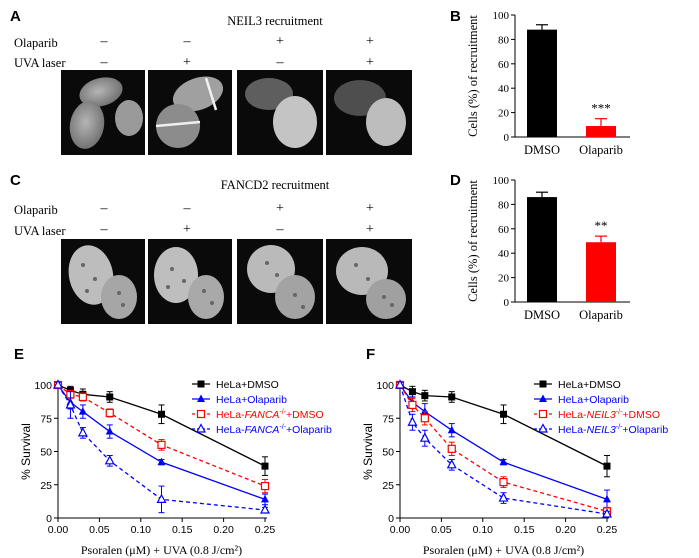 The width and height of the screenshot is (699, 558). I want to click on significance-label: ***, so click(601, 108).